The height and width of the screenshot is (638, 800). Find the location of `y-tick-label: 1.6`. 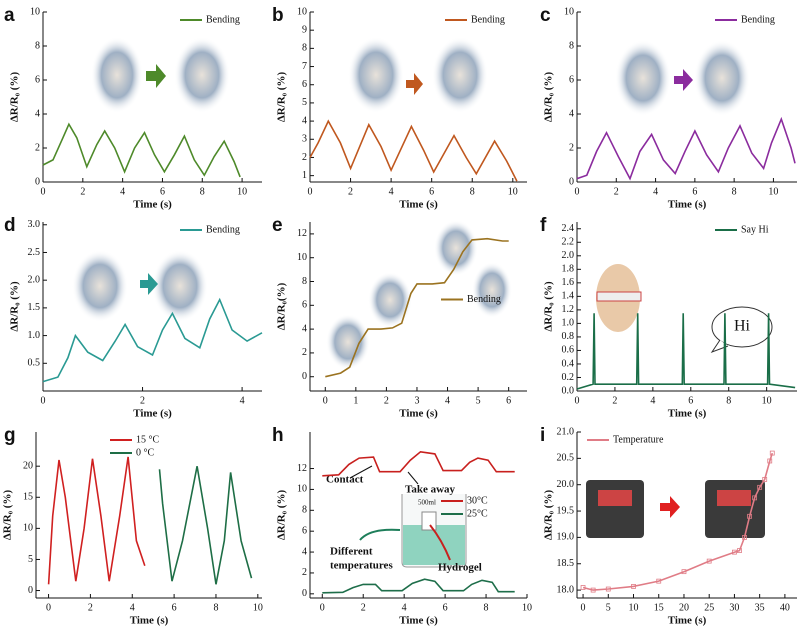

y-tick-label: 1.6 is located at coordinates (568, 282).